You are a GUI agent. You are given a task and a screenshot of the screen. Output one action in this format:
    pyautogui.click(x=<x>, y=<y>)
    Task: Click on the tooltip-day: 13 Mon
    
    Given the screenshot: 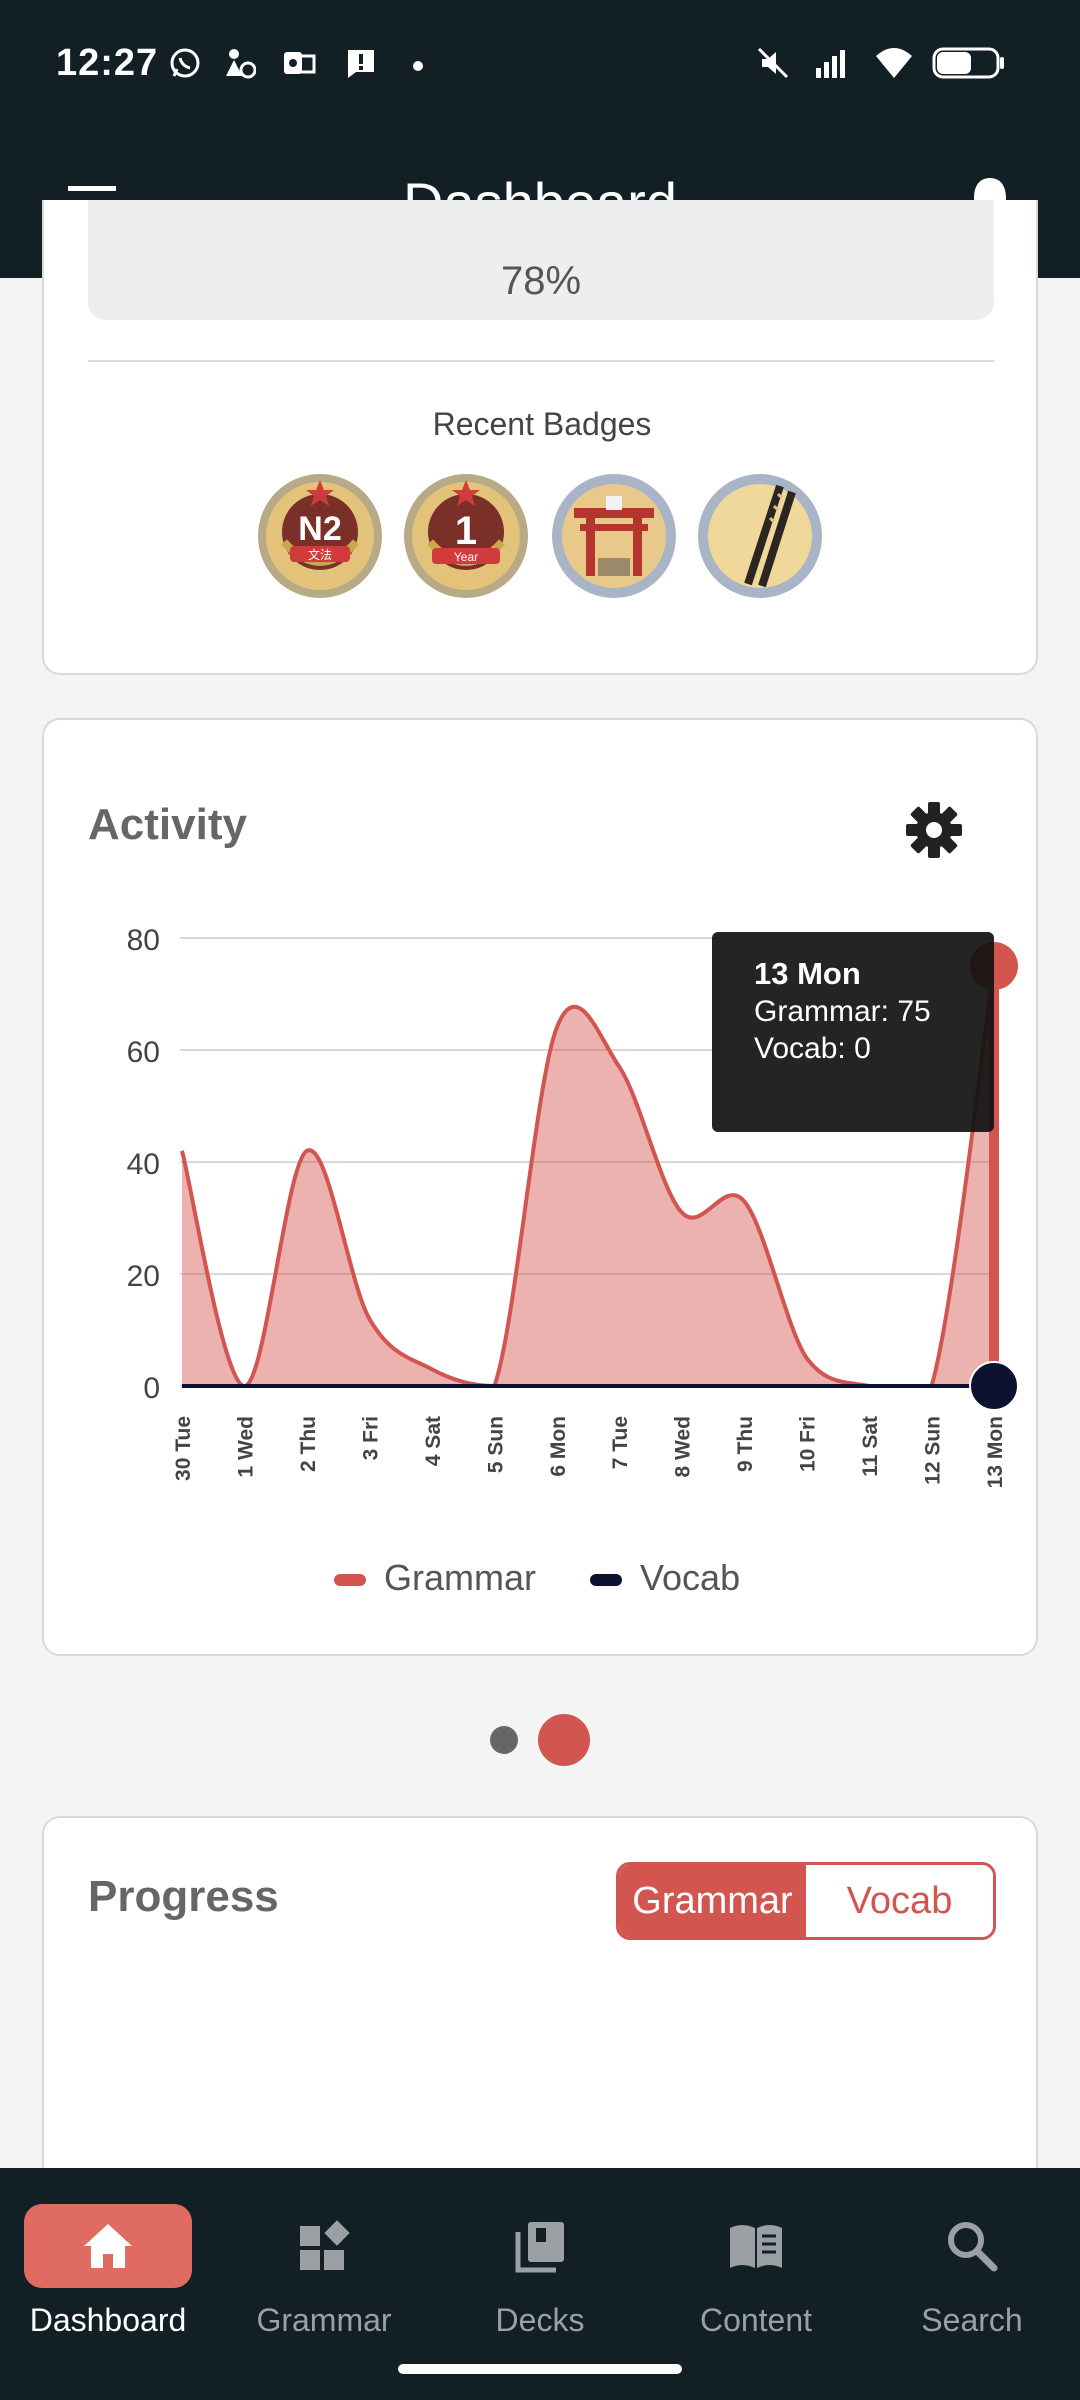 What is the action you would take?
    pyautogui.click(x=807, y=973)
    